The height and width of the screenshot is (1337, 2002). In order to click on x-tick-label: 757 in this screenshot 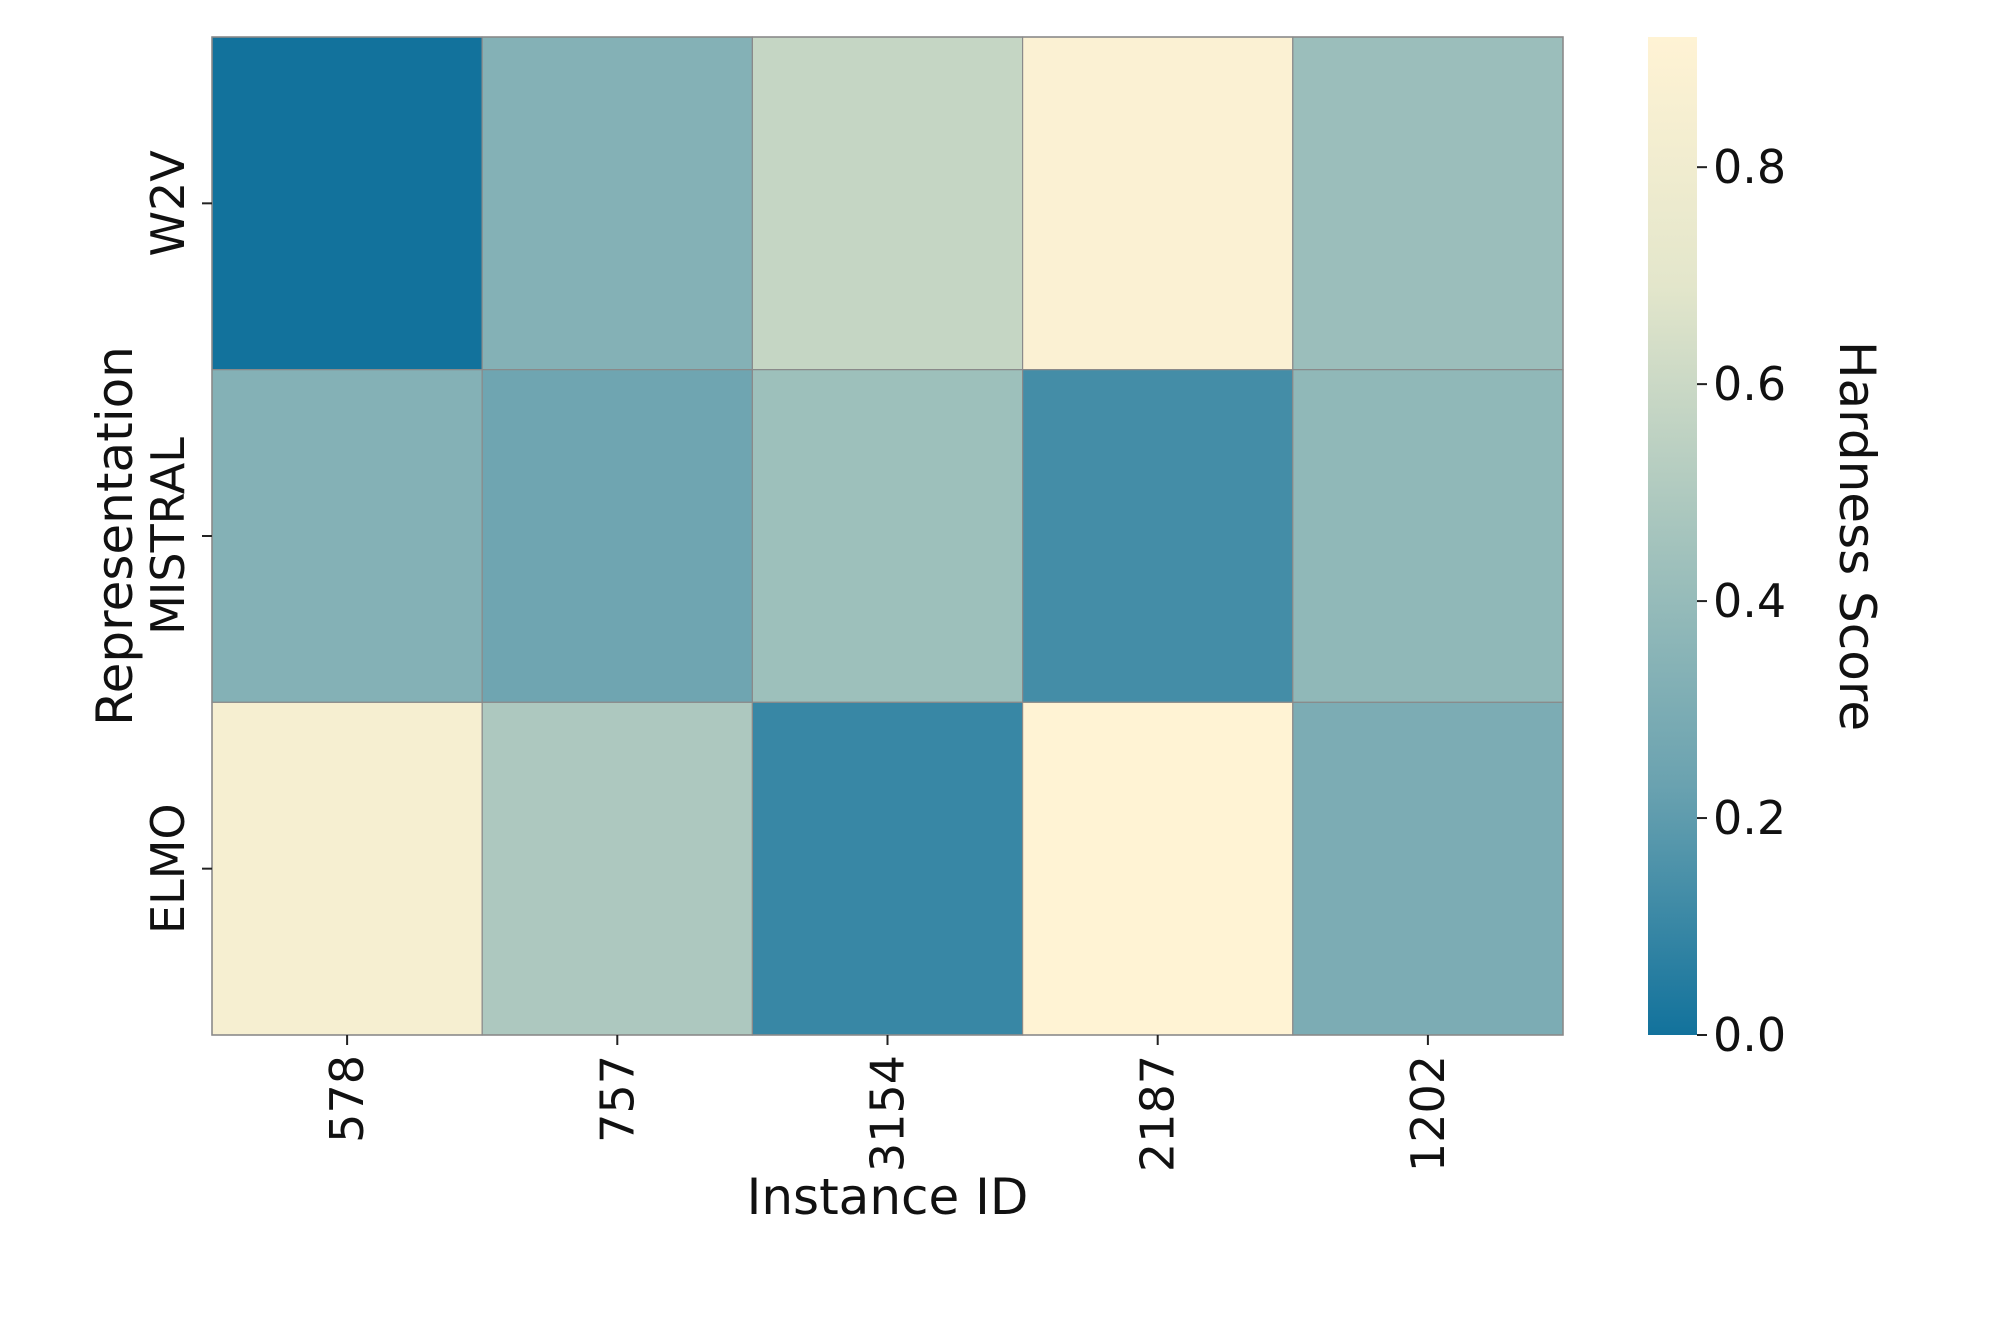, I will do `click(617, 1099)`.